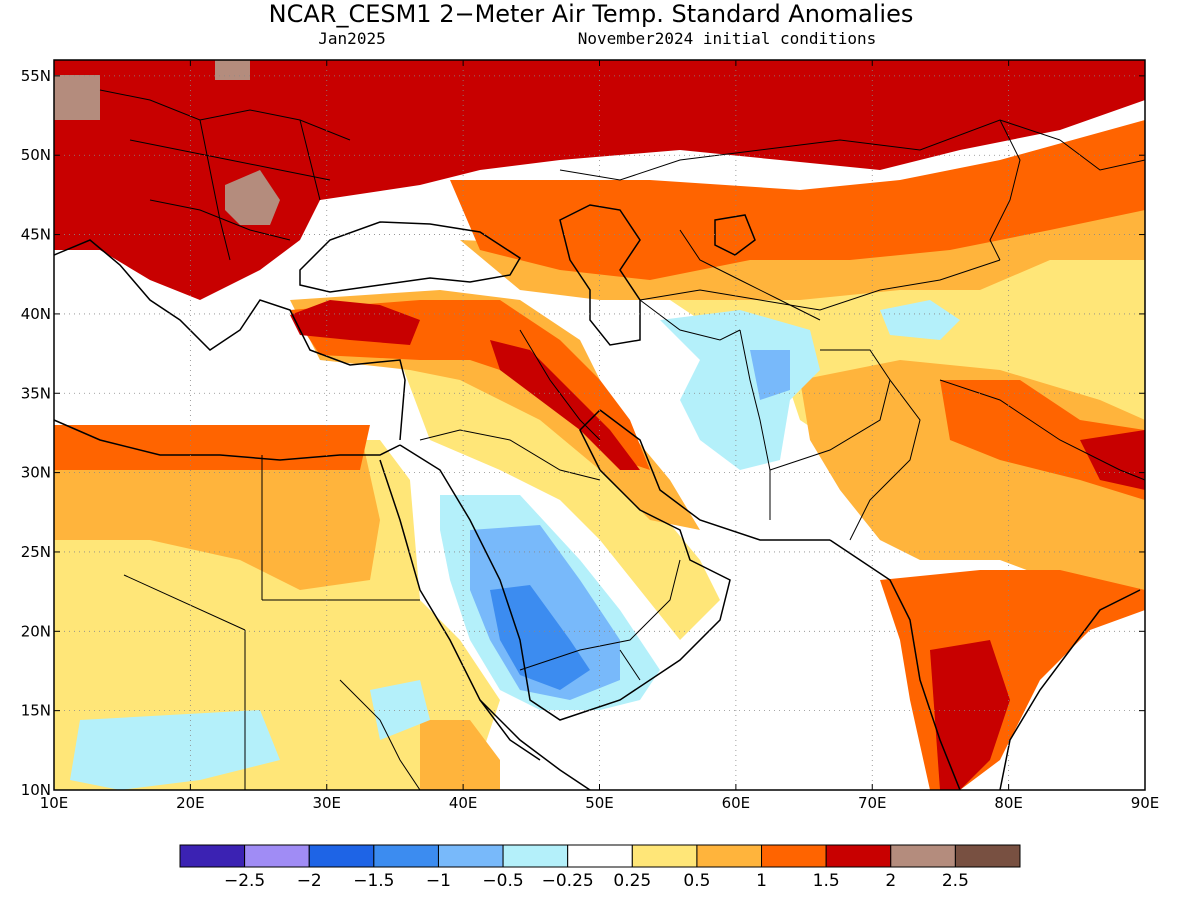 The width and height of the screenshot is (1200, 900). Describe the element at coordinates (463, 803) in the screenshot. I see `lon-tick-label: 40E` at that location.